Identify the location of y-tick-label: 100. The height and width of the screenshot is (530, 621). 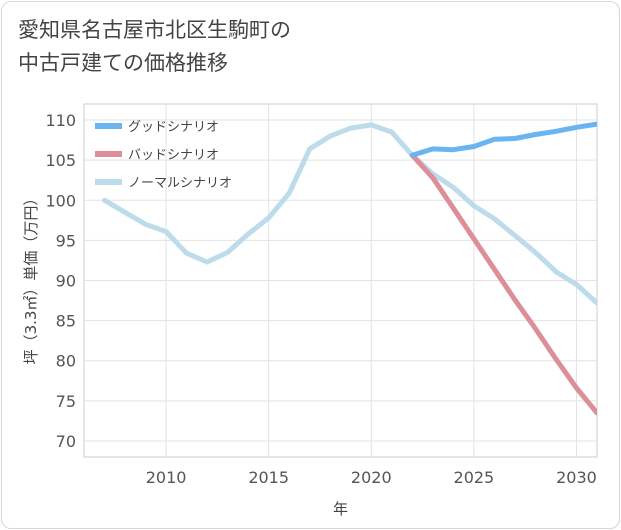
(60, 200).